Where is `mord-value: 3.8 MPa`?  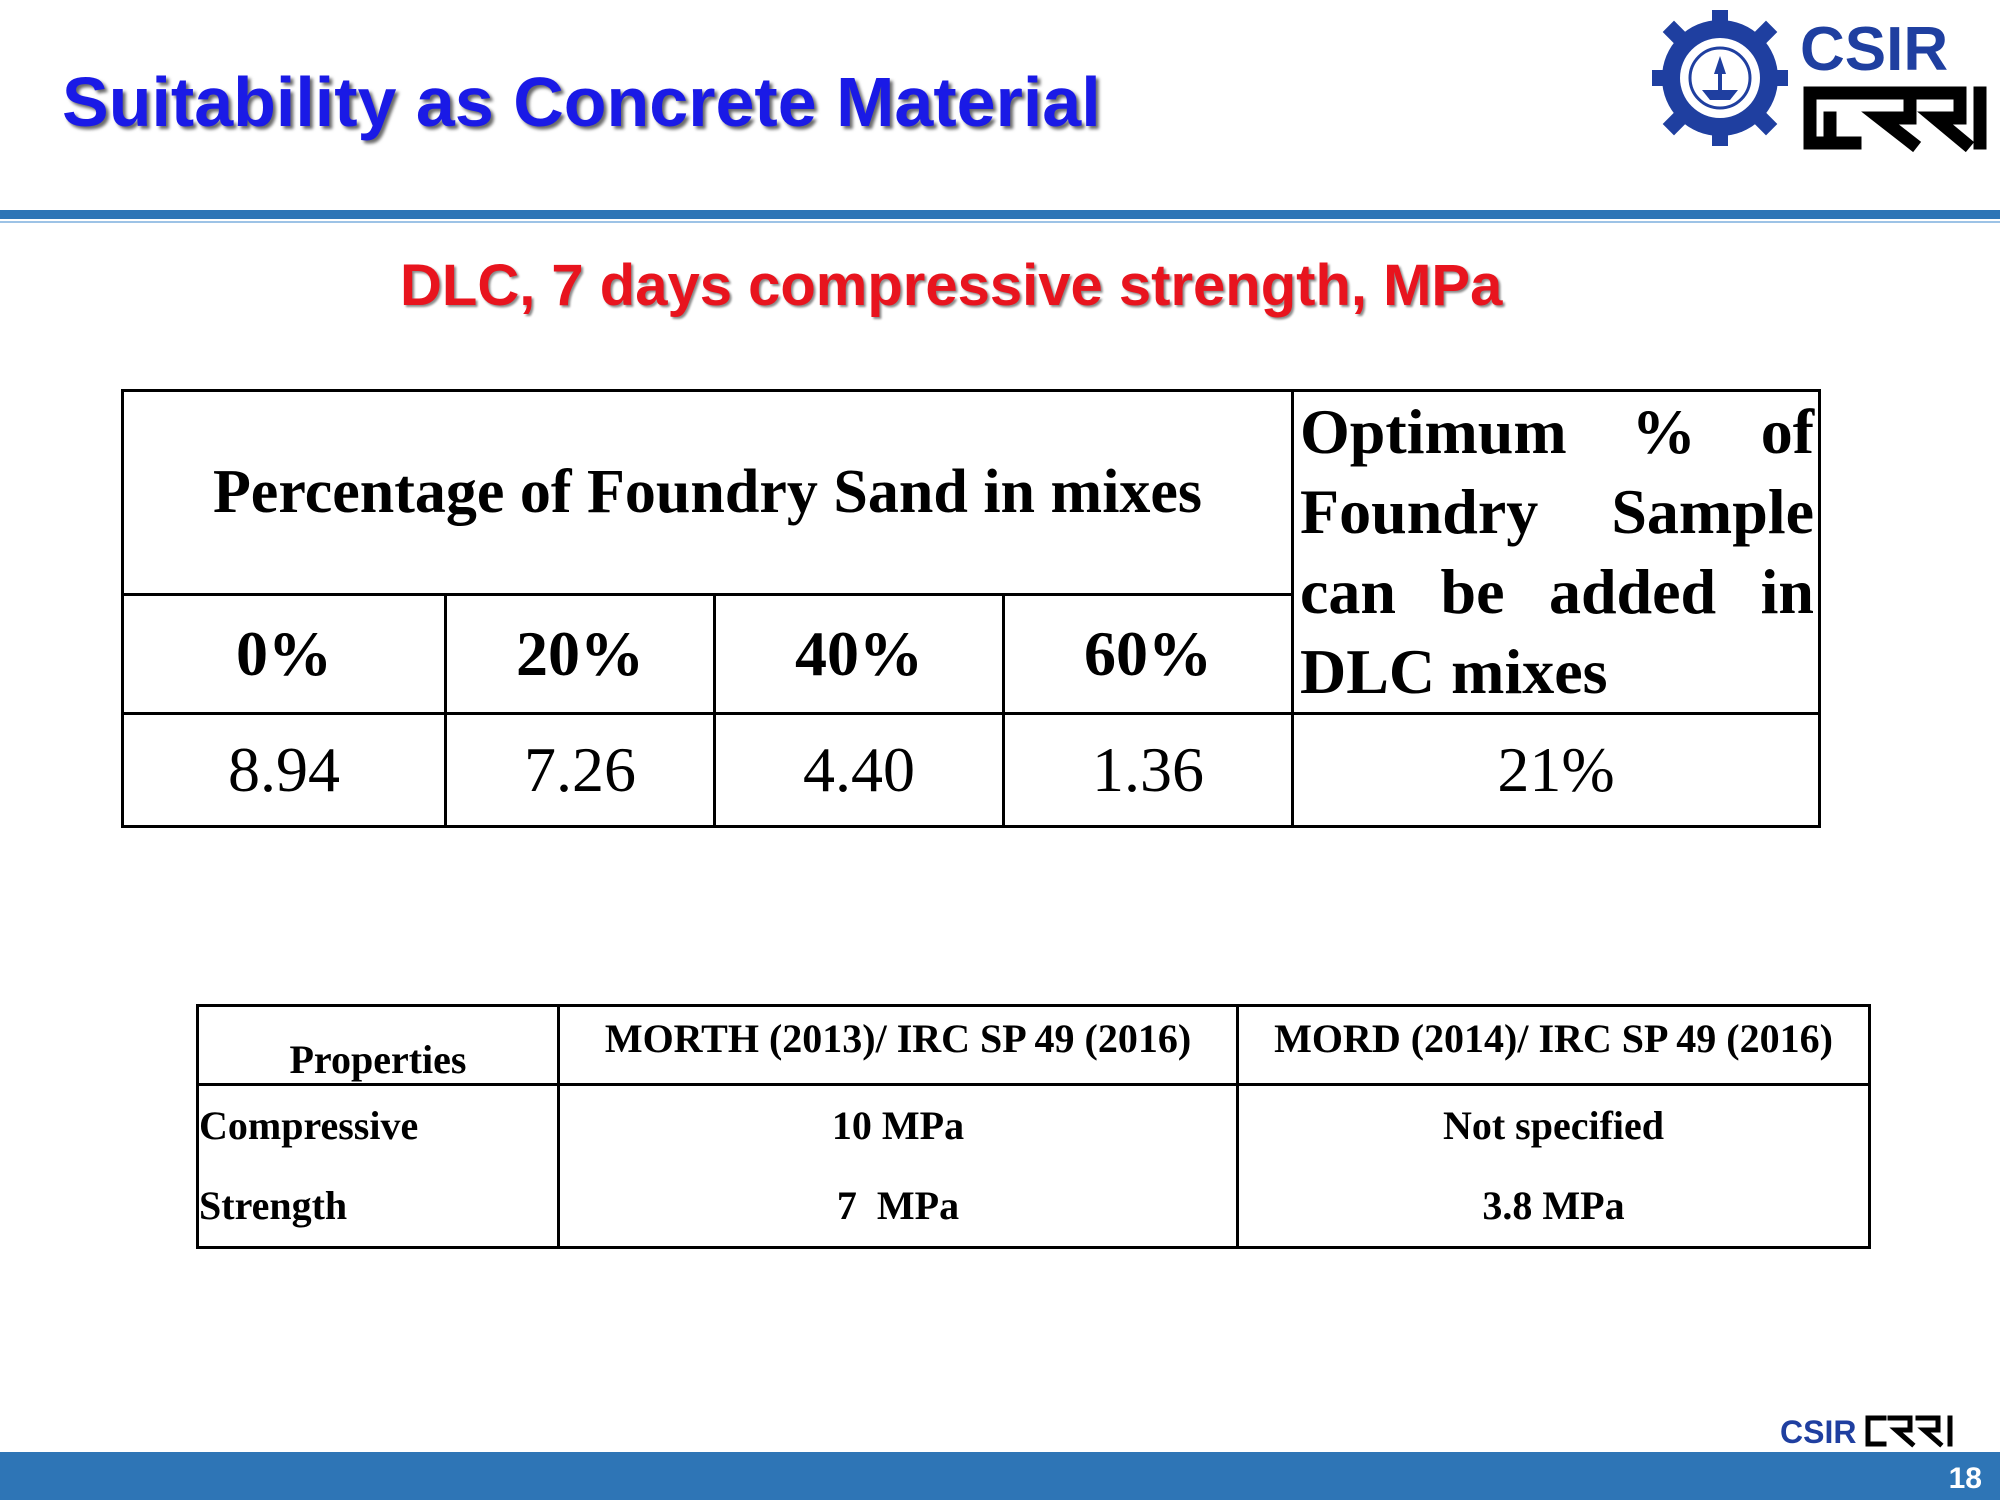 mord-value: 3.8 MPa is located at coordinates (1553, 1205).